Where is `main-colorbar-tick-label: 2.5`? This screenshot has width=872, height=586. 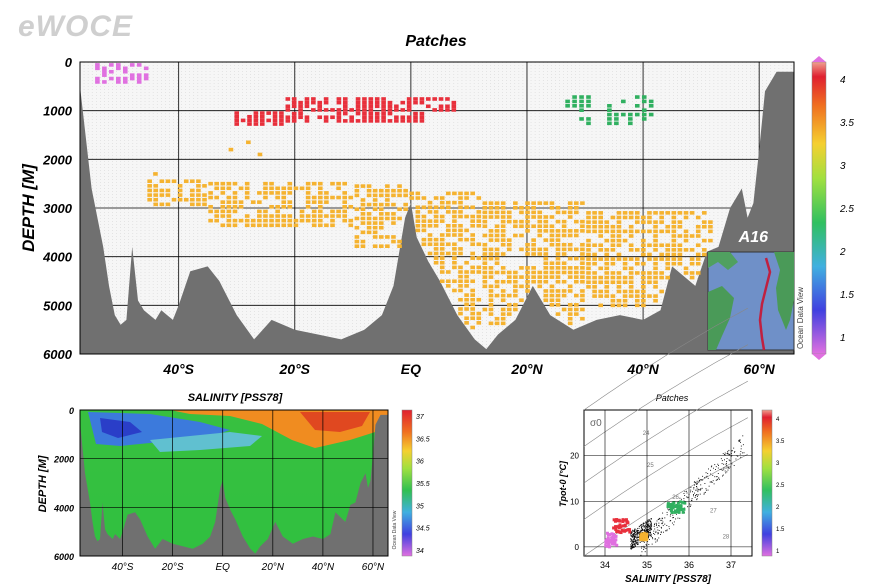 main-colorbar-tick-label: 2.5 is located at coordinates (846, 209).